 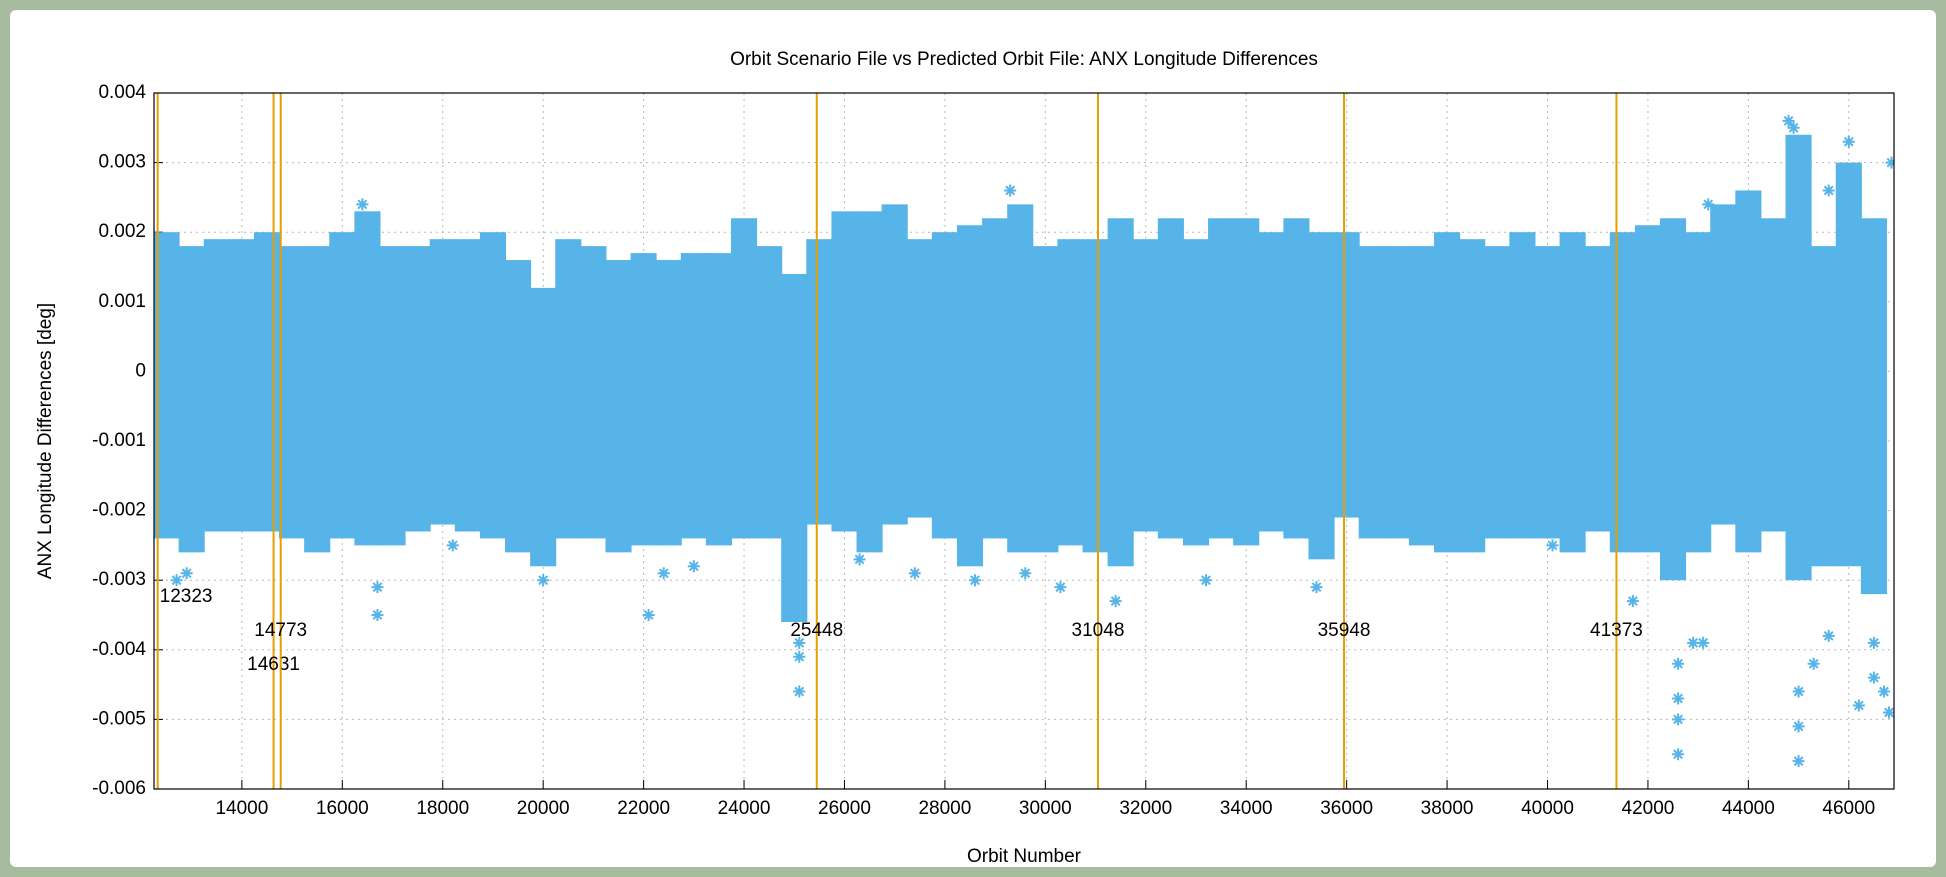 I want to click on x-tick-label: 18000, so click(x=442, y=808).